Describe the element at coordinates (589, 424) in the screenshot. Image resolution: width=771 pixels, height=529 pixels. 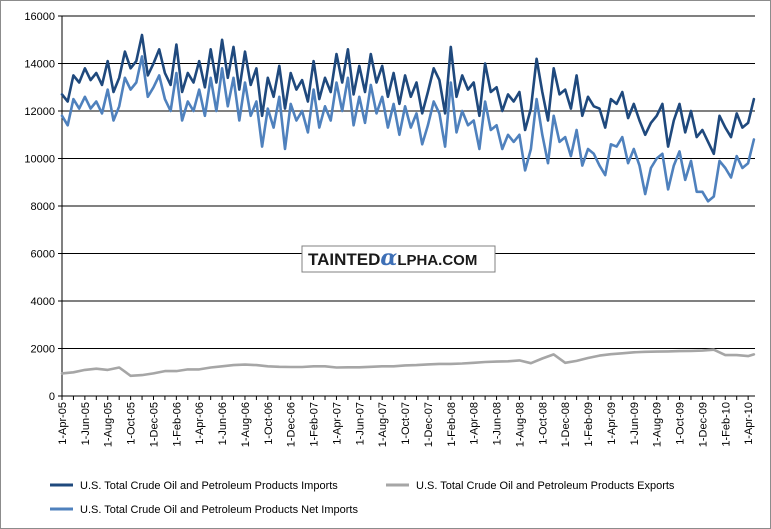
I see `x-tick-label: 1-Feb-09` at that location.